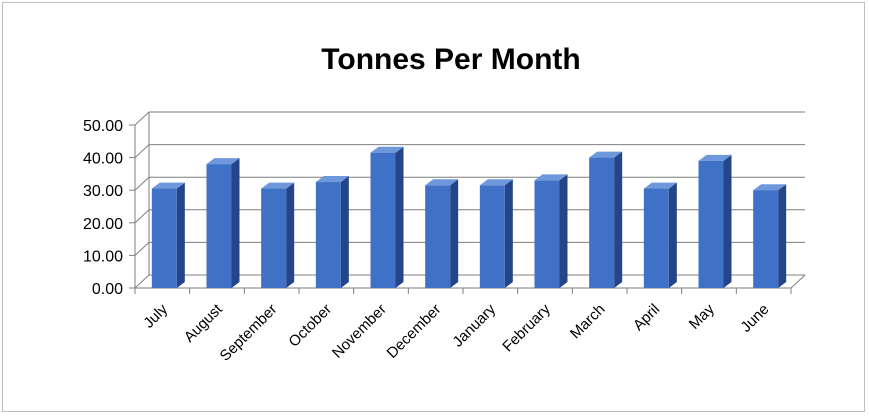  I want to click on x-tick-label: June, so click(754, 318).